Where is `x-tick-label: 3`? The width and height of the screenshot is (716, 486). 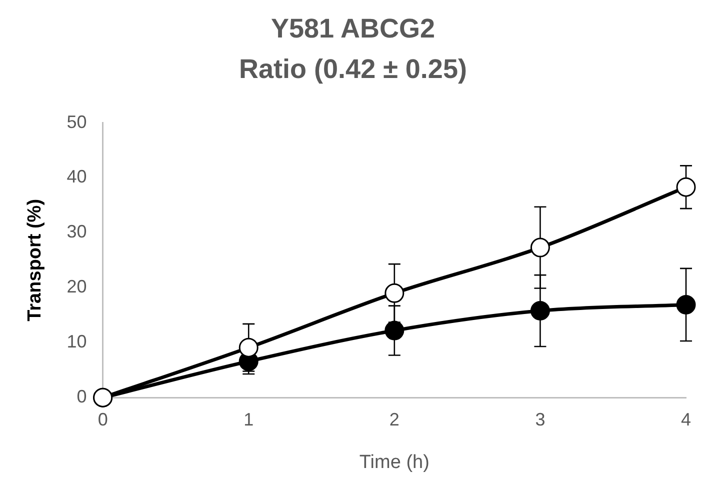 x-tick-label: 3 is located at coordinates (540, 419).